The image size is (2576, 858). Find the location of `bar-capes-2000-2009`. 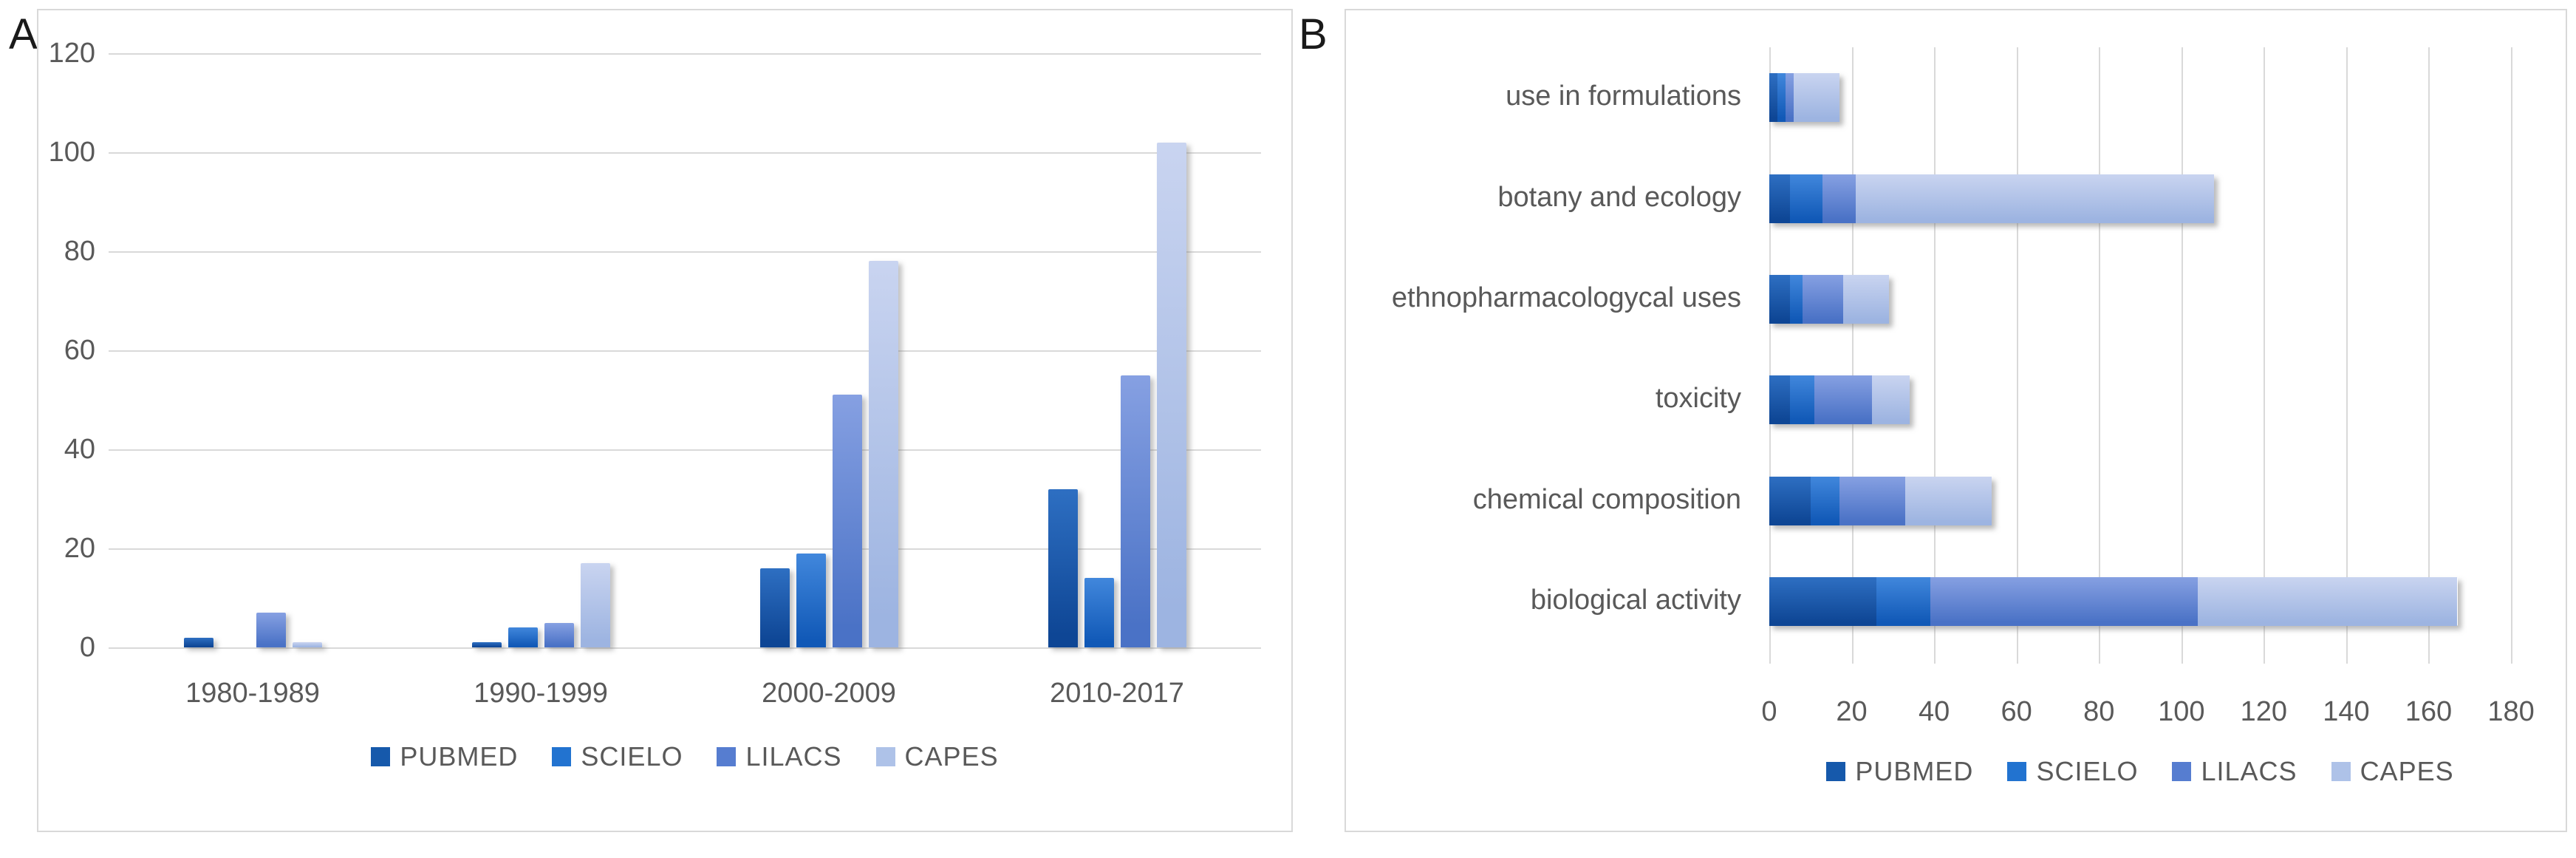

bar-capes-2000-2009 is located at coordinates (883, 454).